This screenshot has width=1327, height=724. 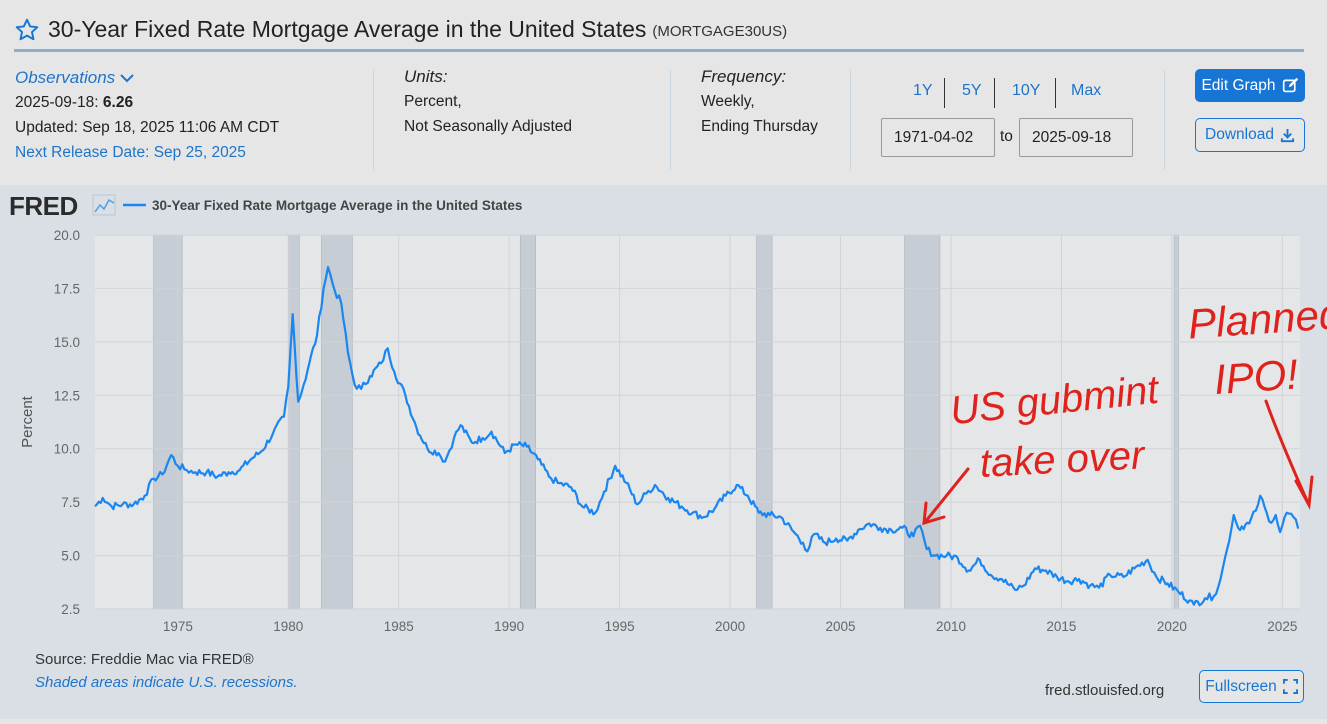 What do you see at coordinates (488, 126) in the screenshot?
I see `units-line2: Not Seasonally Adjusted` at bounding box center [488, 126].